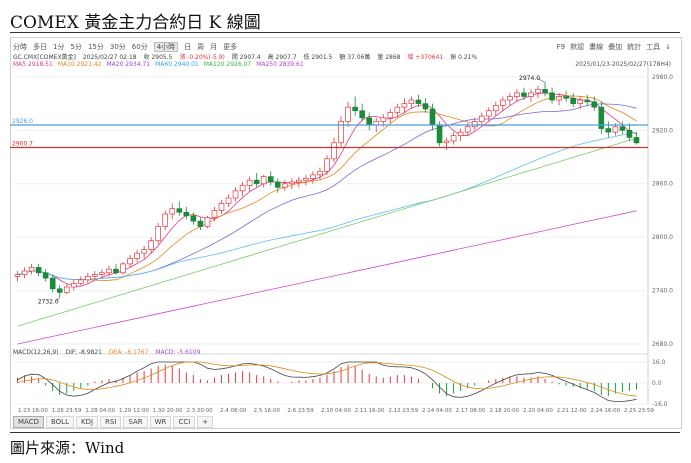 Image resolution: width=691 pixels, height=463 pixels. What do you see at coordinates (139, 47) in the screenshot?
I see `period-button-6: 60分` at bounding box center [139, 47].